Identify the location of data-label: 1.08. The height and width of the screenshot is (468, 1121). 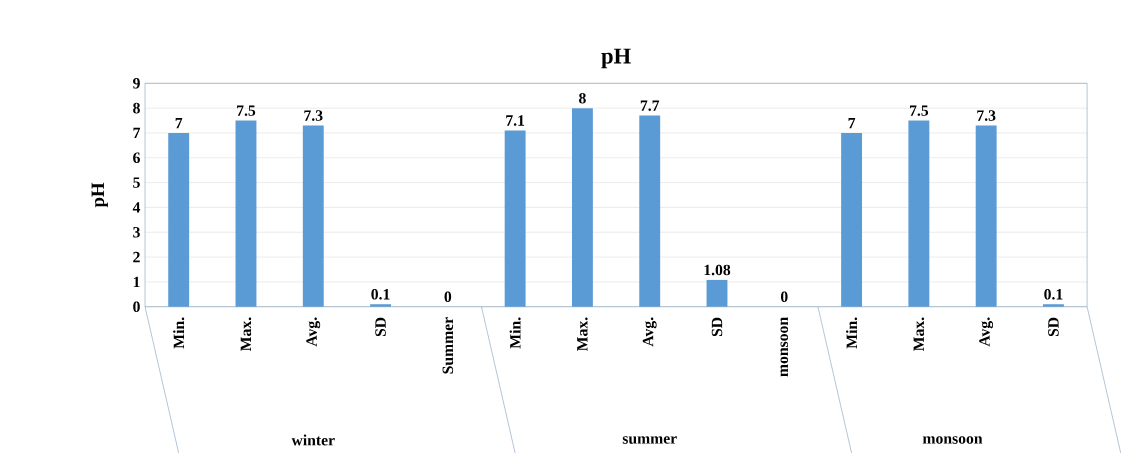
(717, 270).